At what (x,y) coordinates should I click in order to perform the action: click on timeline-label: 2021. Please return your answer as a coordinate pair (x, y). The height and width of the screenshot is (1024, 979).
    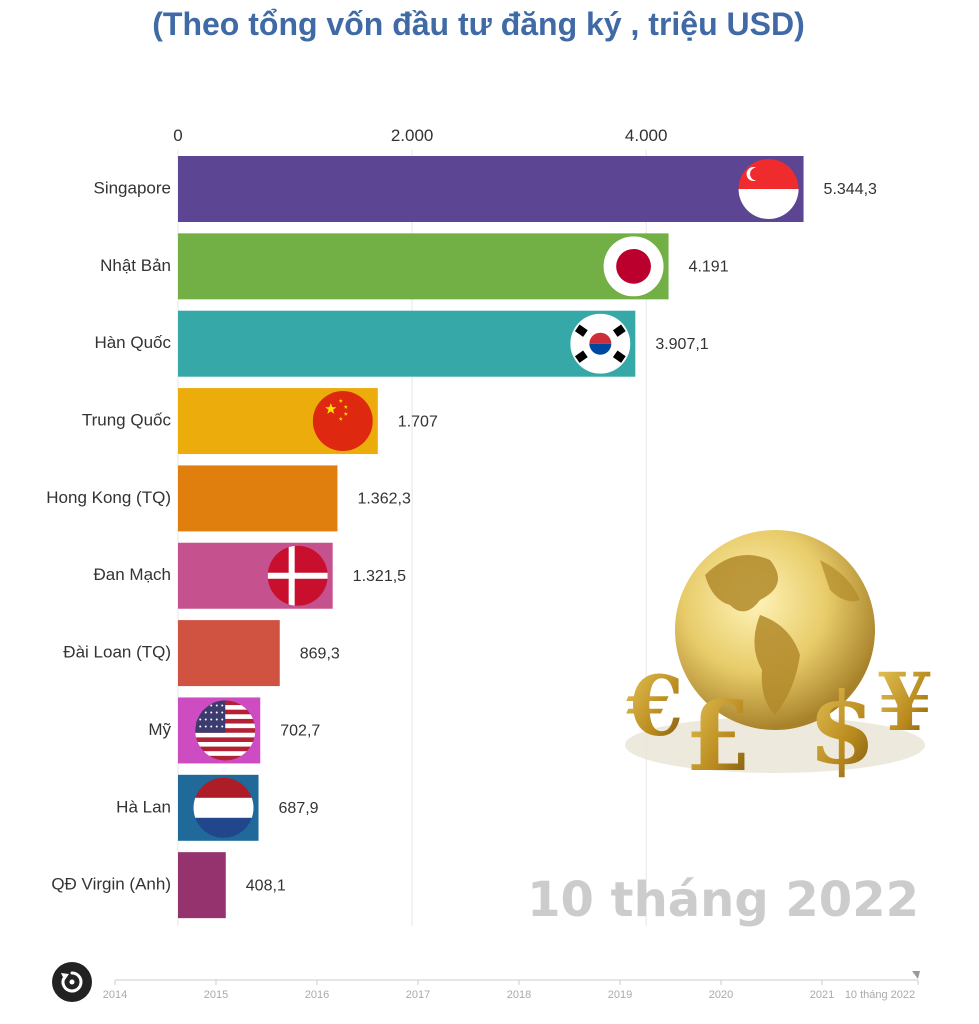
    Looking at the image, I should click on (822, 995).